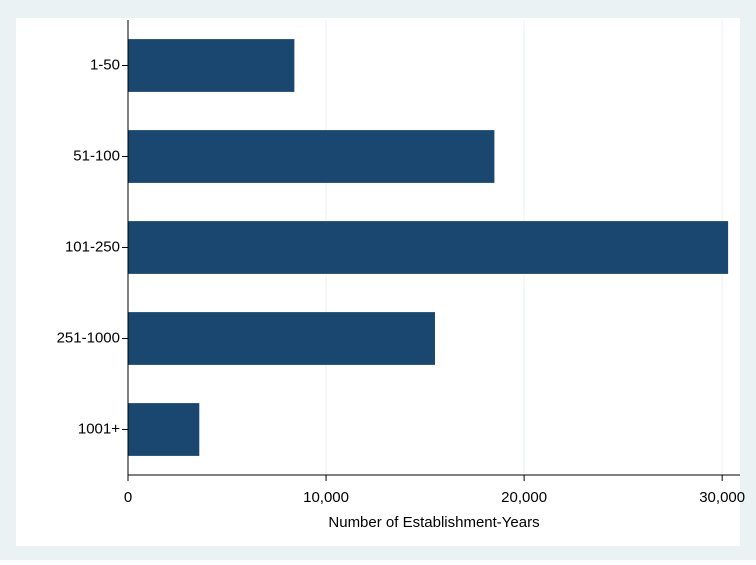 This screenshot has width=756, height=565. What do you see at coordinates (105, 64) in the screenshot?
I see `y-tick-label: 1-50` at bounding box center [105, 64].